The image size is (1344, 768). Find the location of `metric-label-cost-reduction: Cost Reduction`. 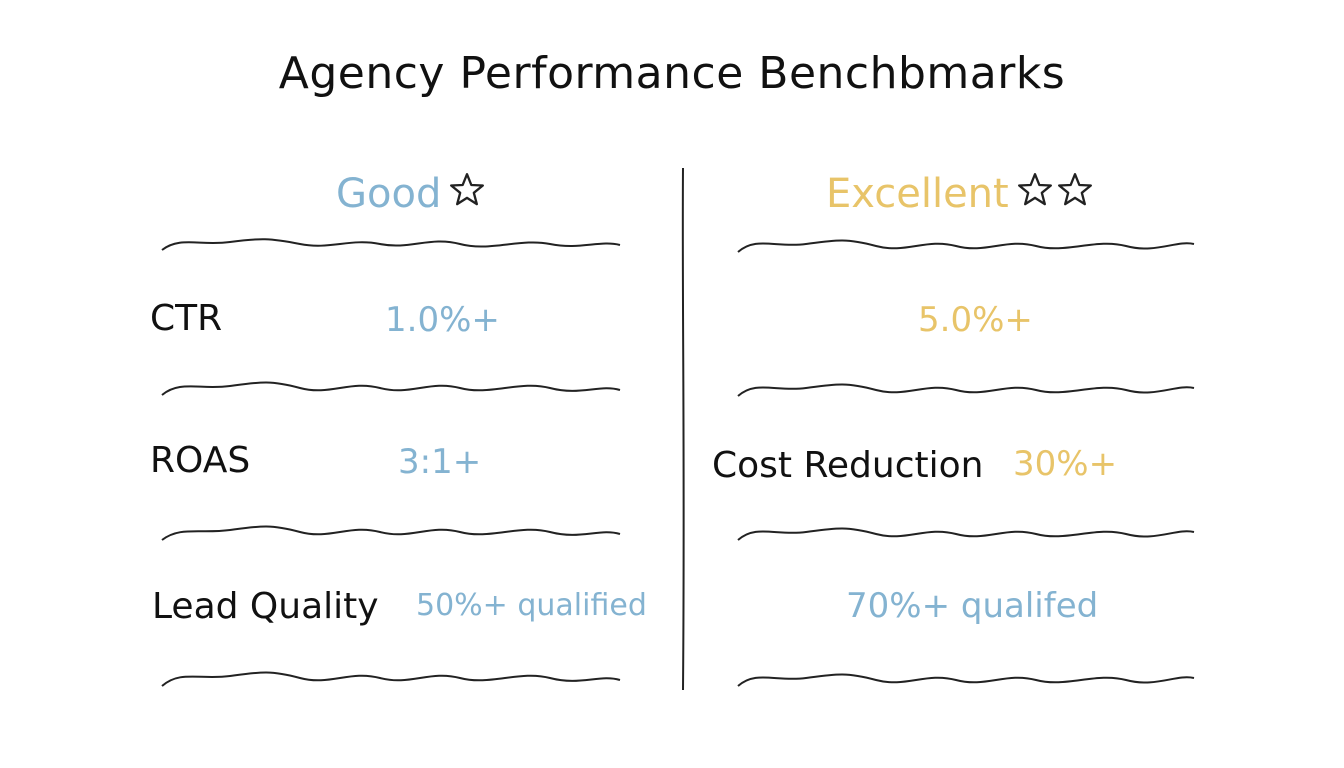

metric-label-cost-reduction: Cost Reduction is located at coordinates (848, 465).